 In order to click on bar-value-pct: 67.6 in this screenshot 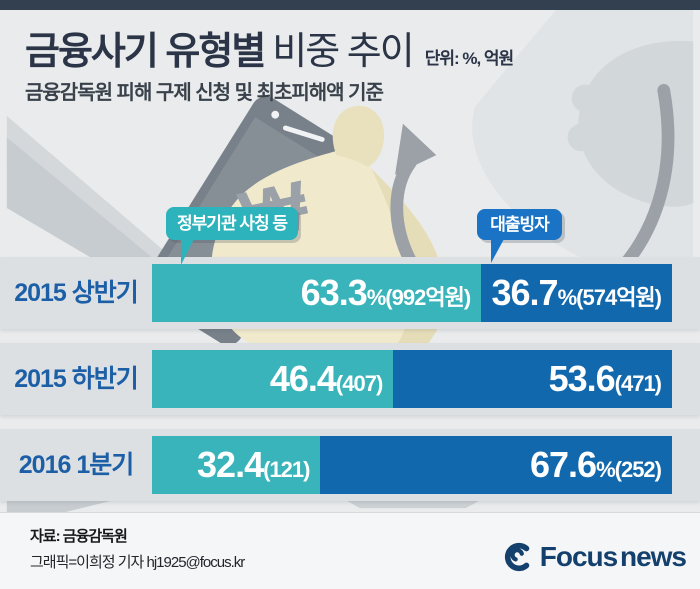, I will do `click(563, 464)`.